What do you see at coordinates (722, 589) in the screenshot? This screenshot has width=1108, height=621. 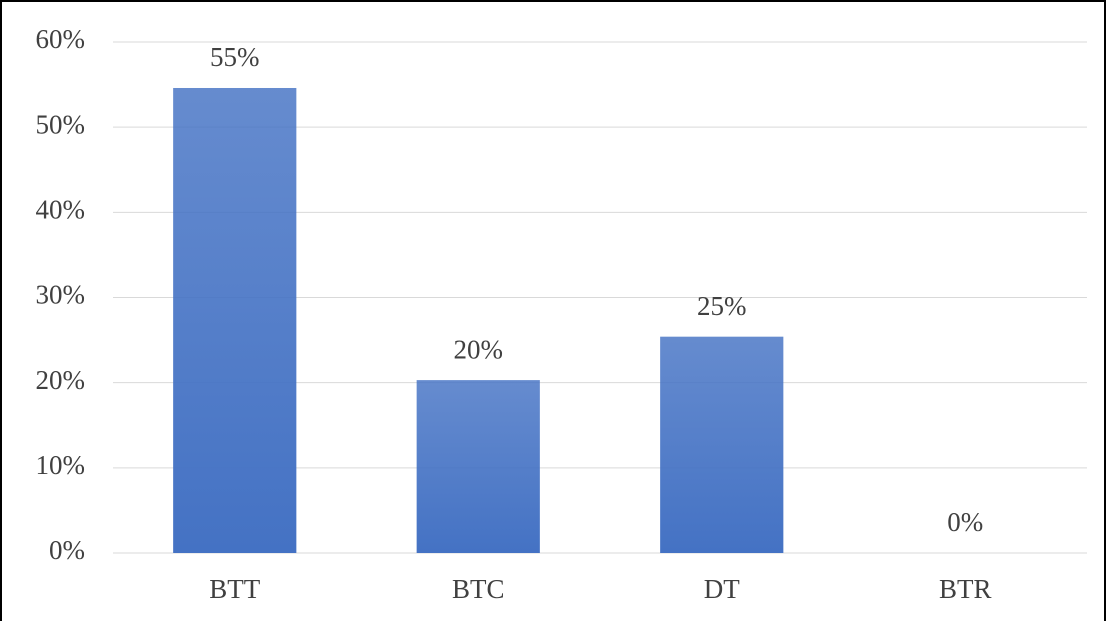 I see `x-tick-label: DT` at bounding box center [722, 589].